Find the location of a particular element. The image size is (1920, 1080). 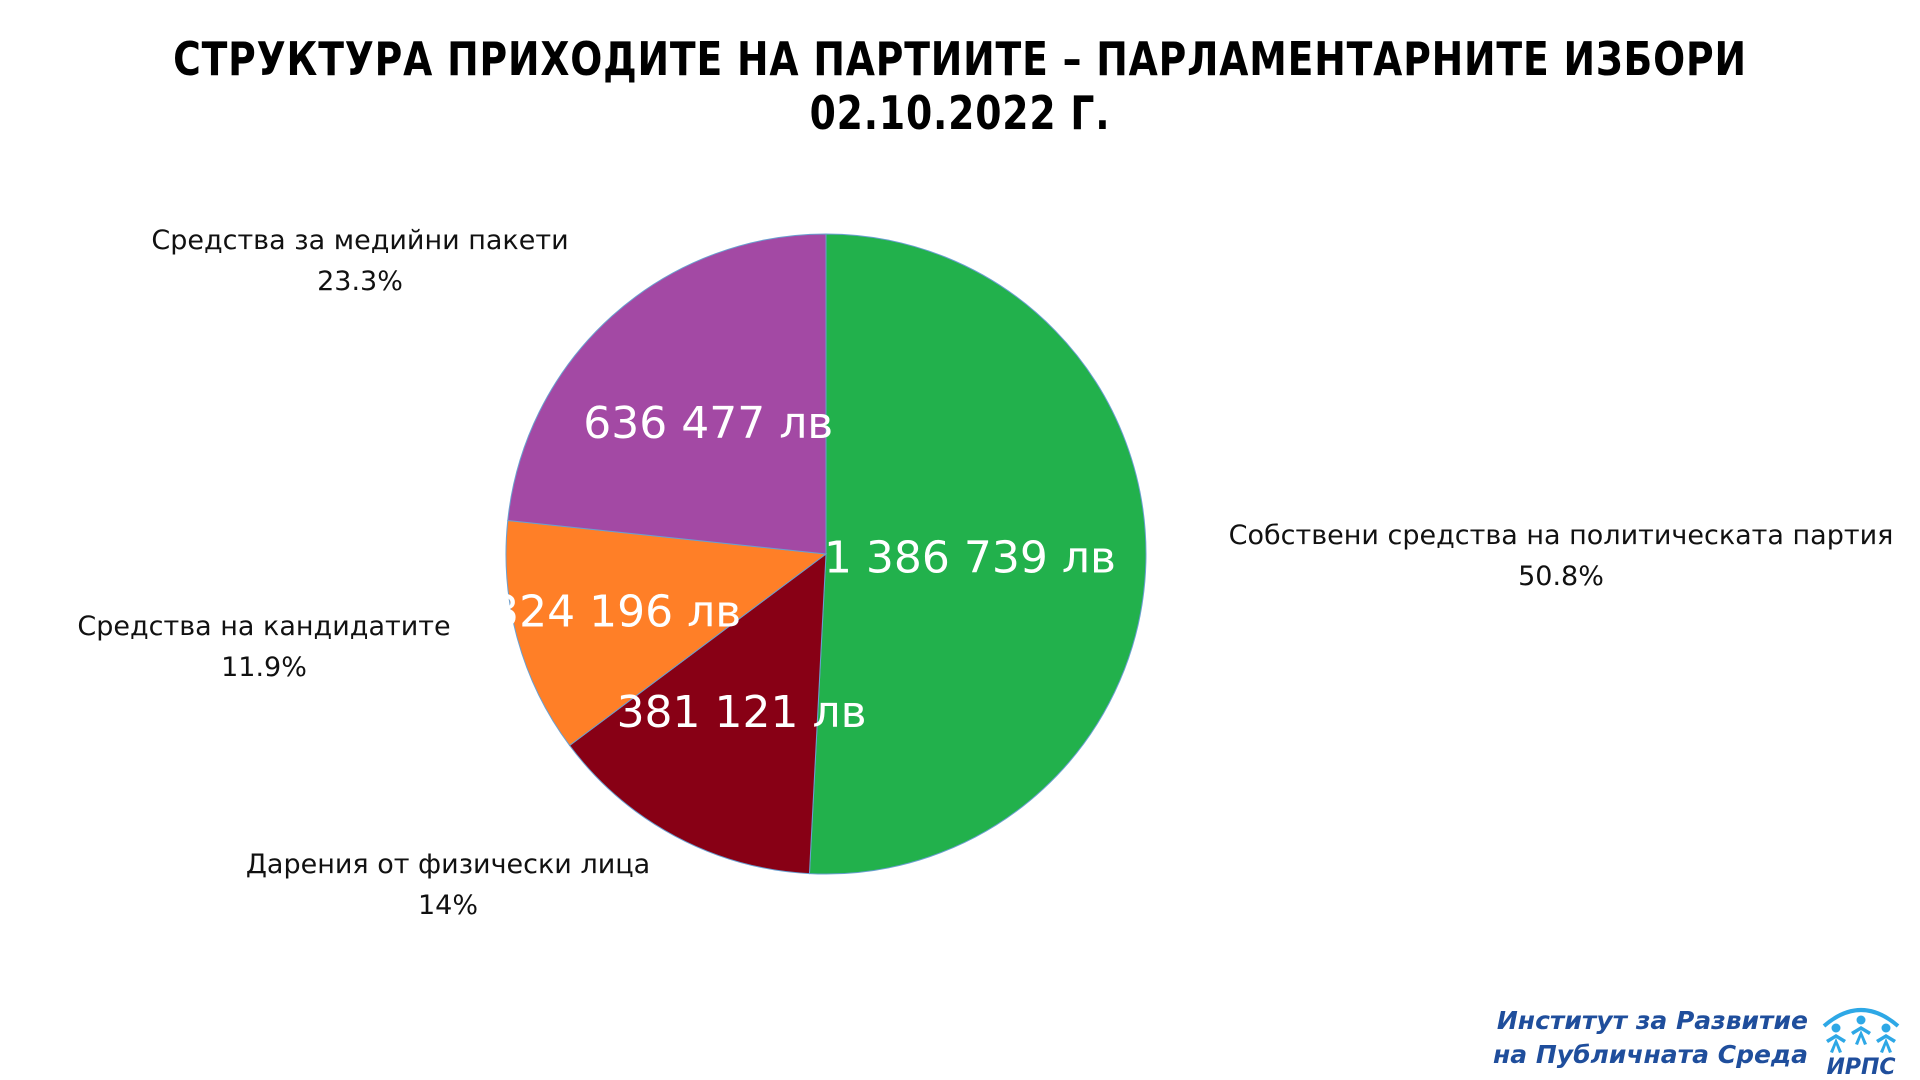

slice-percent-label: 11.9% is located at coordinates (264, 667).